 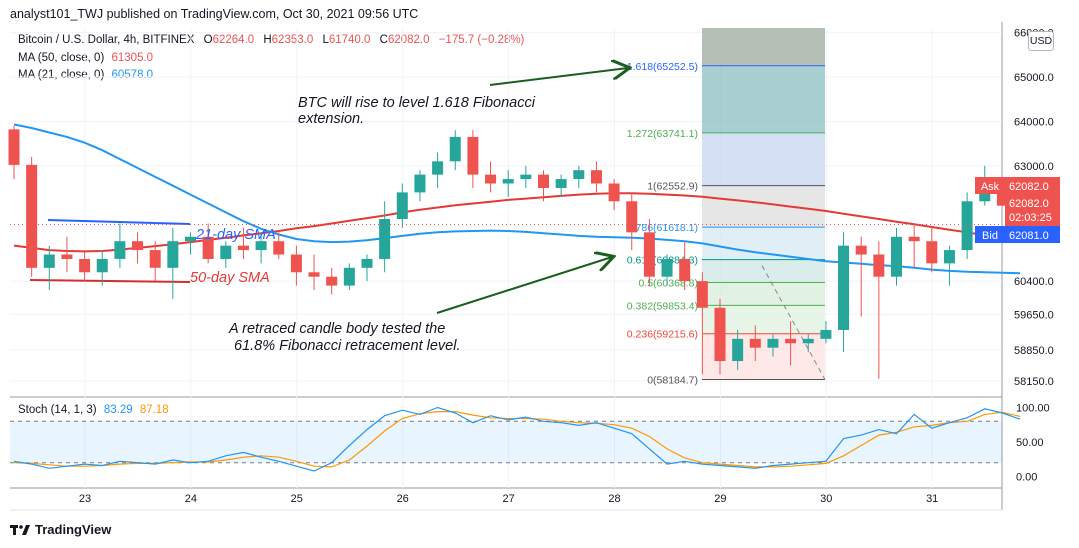 I want to click on fib-band-top, so click(x=763, y=47).